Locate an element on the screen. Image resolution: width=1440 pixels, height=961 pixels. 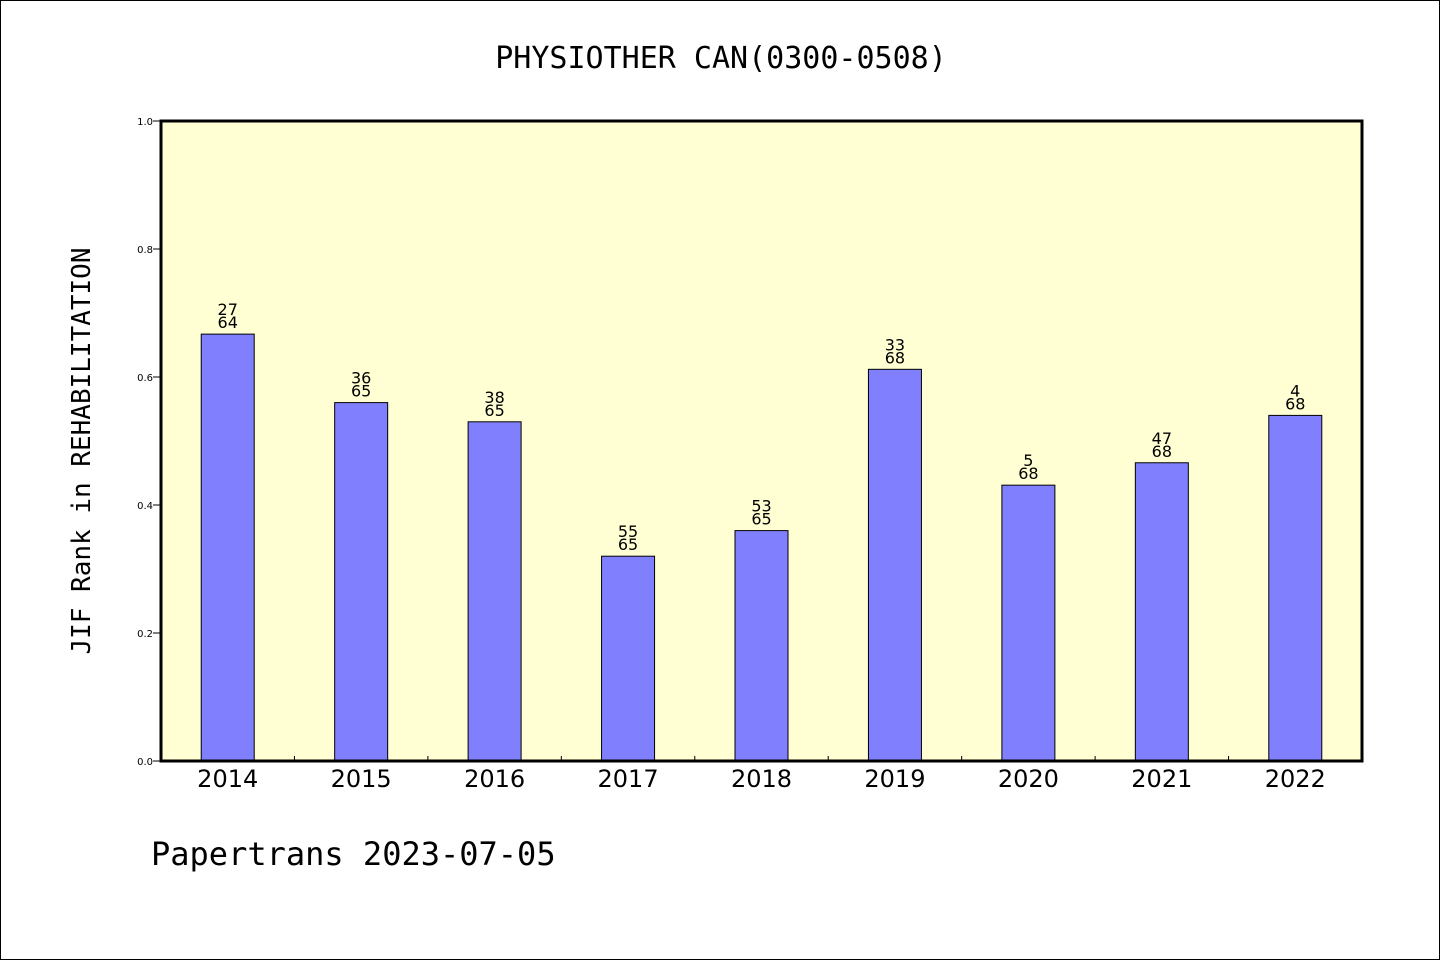
y-tick-label: 0.8 is located at coordinates (145, 250).